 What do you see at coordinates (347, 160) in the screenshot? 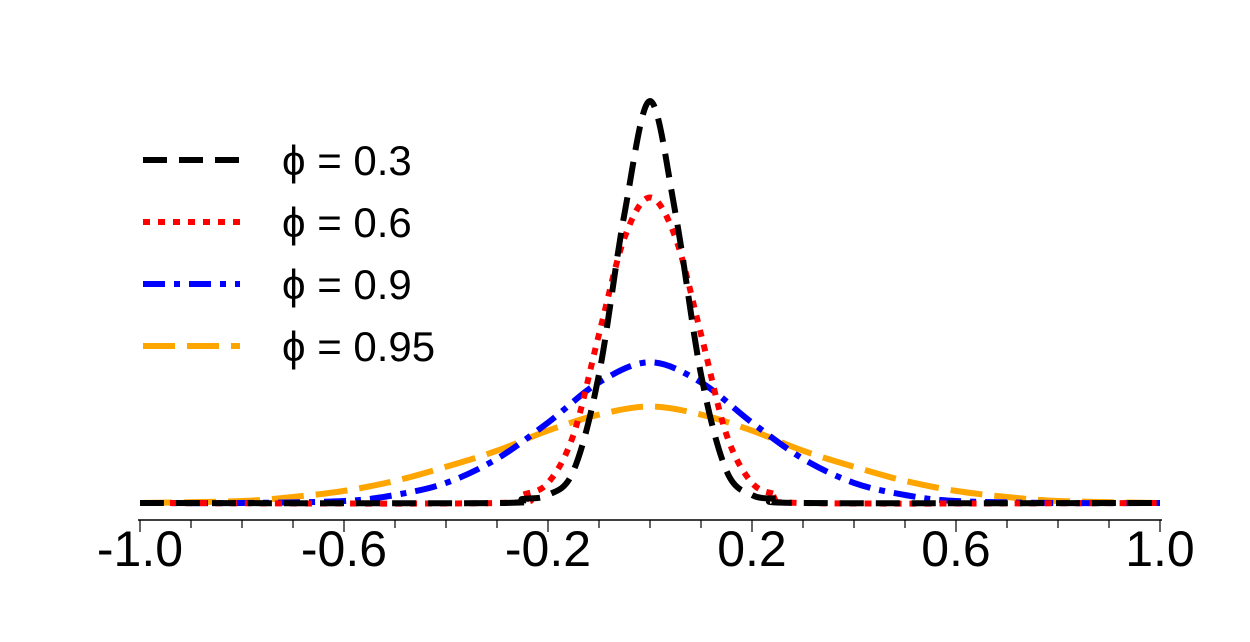
I see `legend-label-0: ϕ = 0.3` at bounding box center [347, 160].